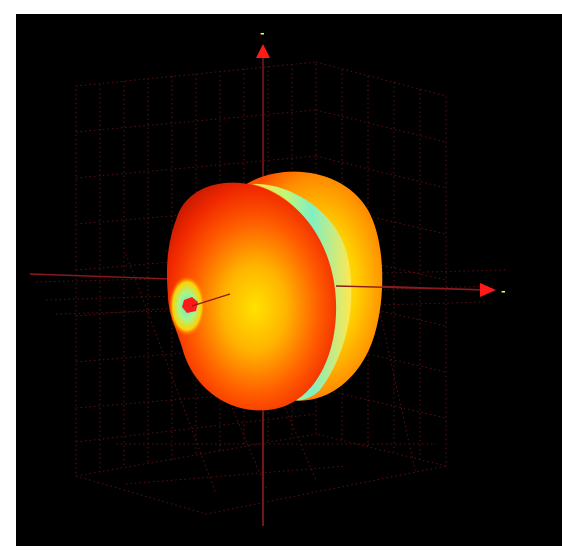 The height and width of the screenshot is (553, 562). Describe the element at coordinates (262, 33) in the screenshot. I see `y-axis-label: -` at that location.